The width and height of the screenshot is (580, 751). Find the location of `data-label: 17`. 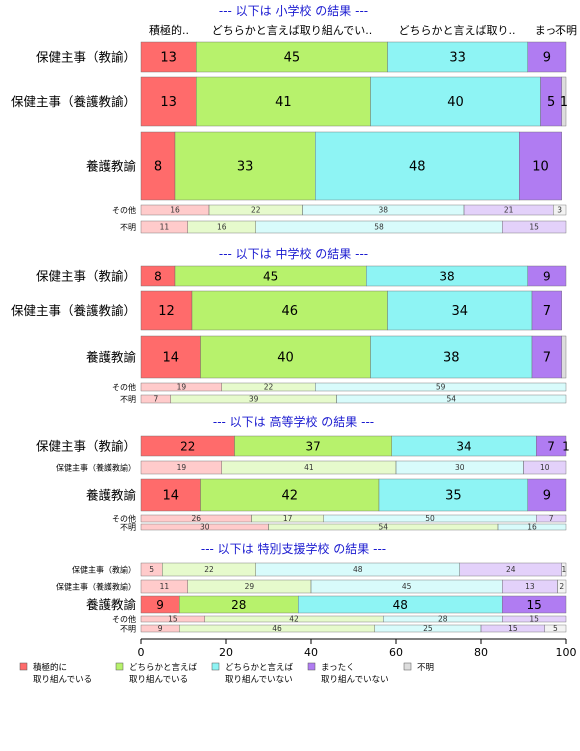

data-label: 17 is located at coordinates (288, 518).